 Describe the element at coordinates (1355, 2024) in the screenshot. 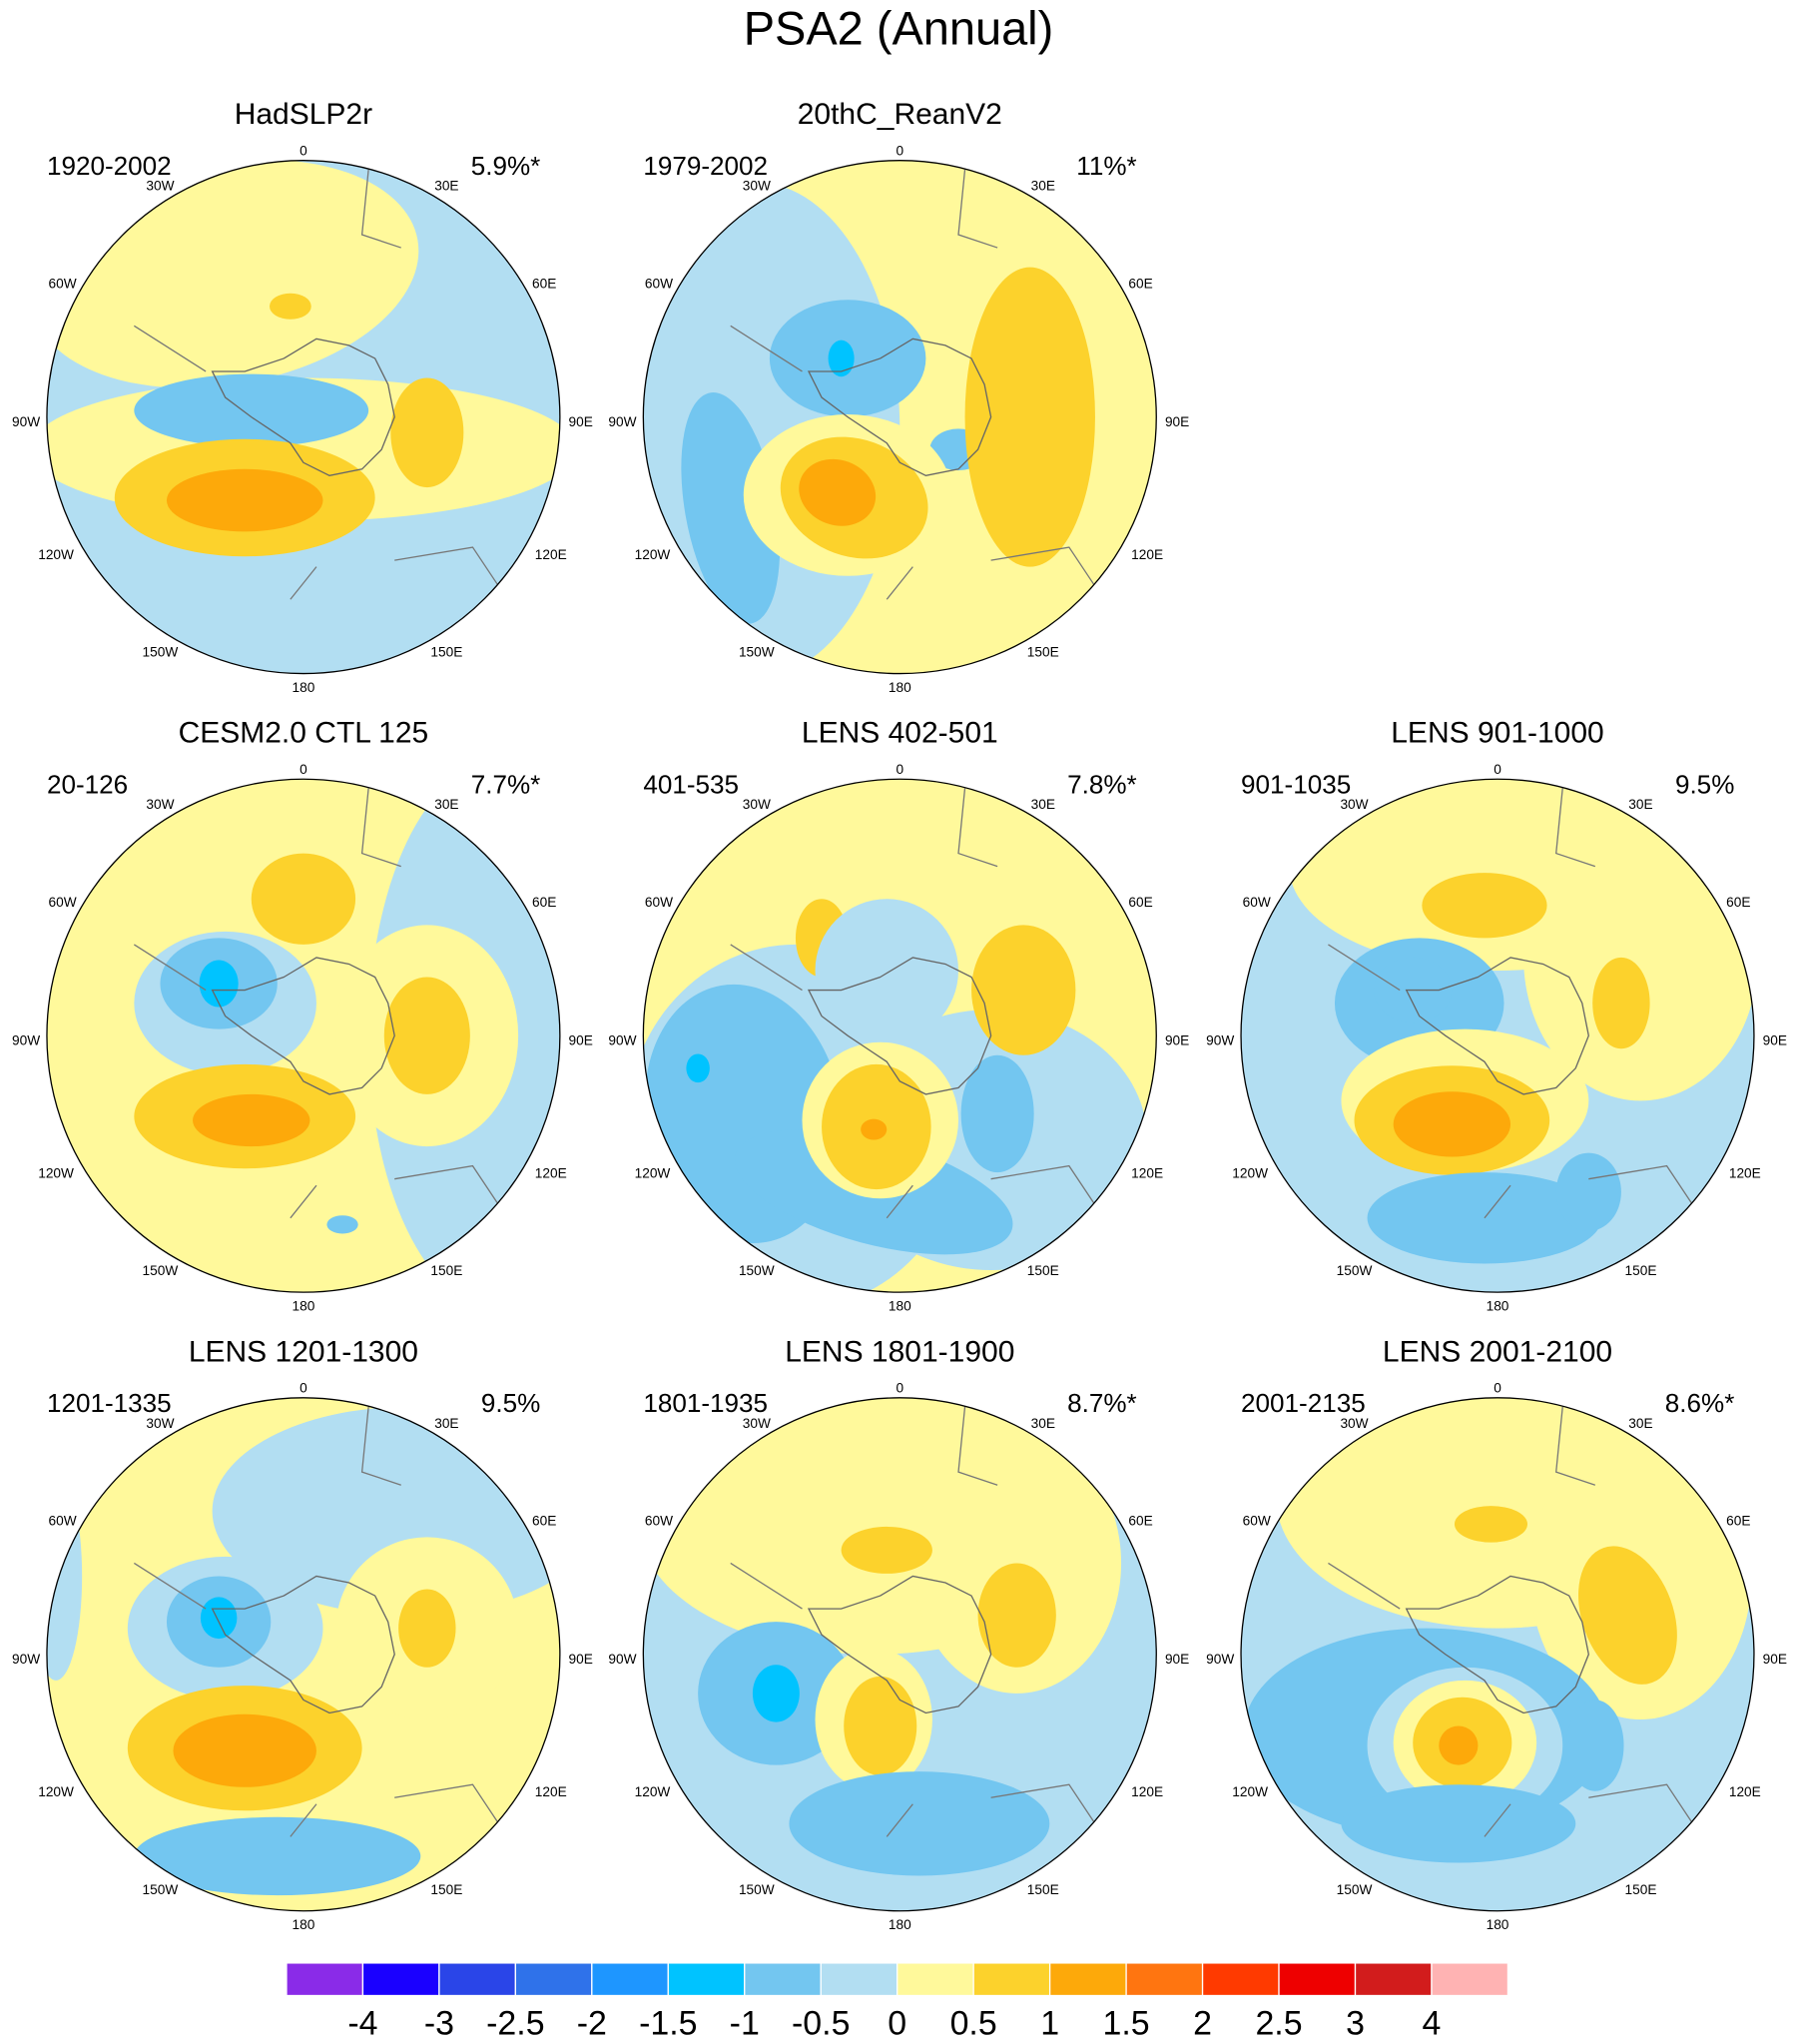

I see `colorbar-label: 3` at that location.